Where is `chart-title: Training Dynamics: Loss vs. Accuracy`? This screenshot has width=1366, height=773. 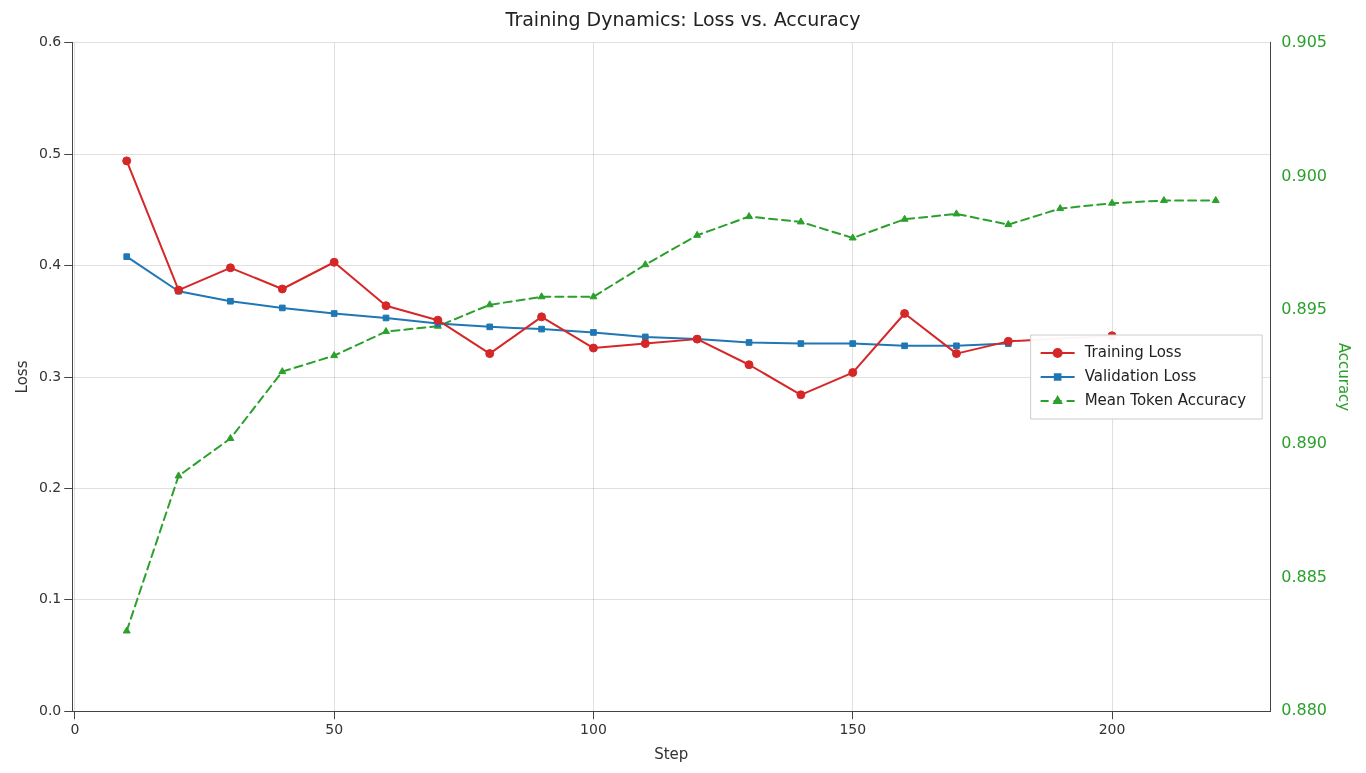 chart-title: Training Dynamics: Loss vs. Accuracy is located at coordinates (682, 19).